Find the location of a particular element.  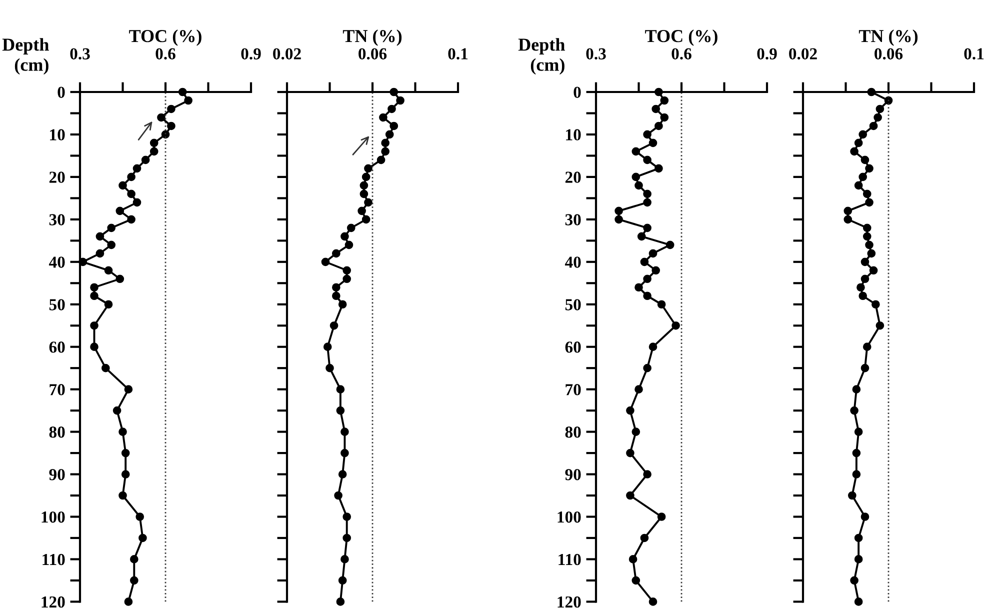

x-tick-label: 0.06 is located at coordinates (888, 54).